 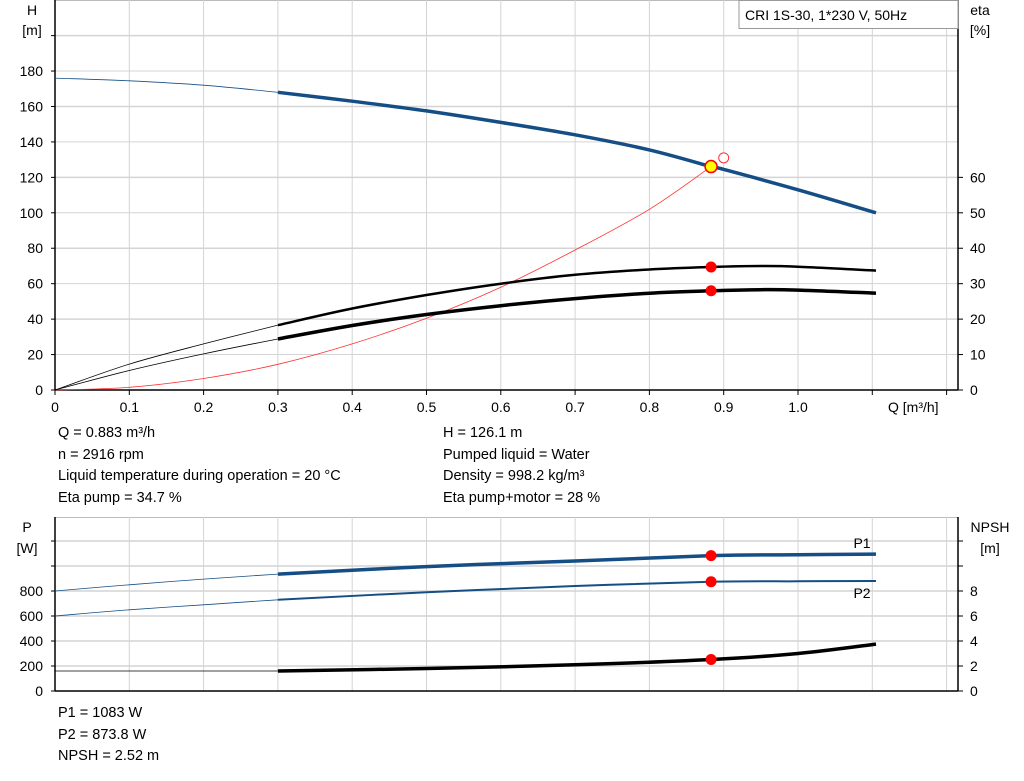 I want to click on info-speed: n = 2916 rpm, so click(x=101, y=454).